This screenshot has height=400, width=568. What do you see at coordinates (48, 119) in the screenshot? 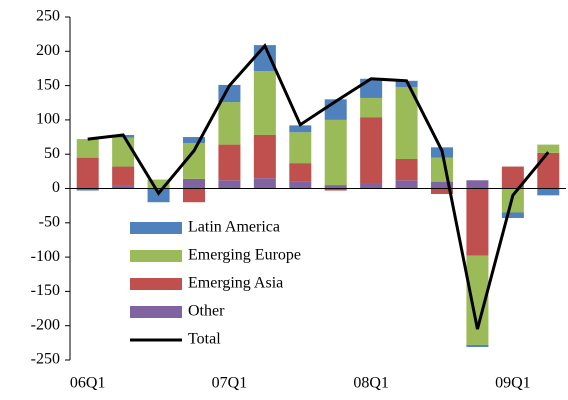
I see `y-tick-label: 100` at bounding box center [48, 119].